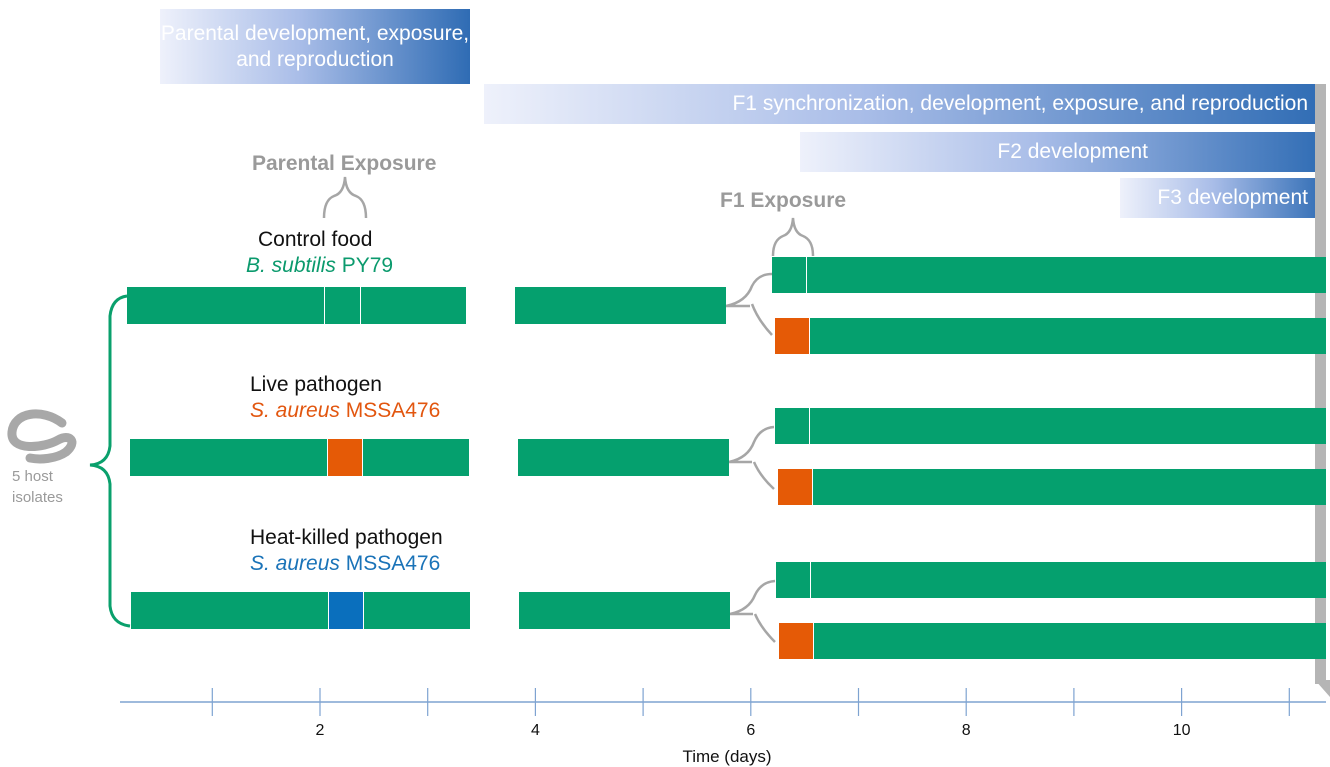 This screenshot has width=1330, height=767. Describe the element at coordinates (1322, 688) in the screenshot. I see `timeline-end-arrow` at that location.